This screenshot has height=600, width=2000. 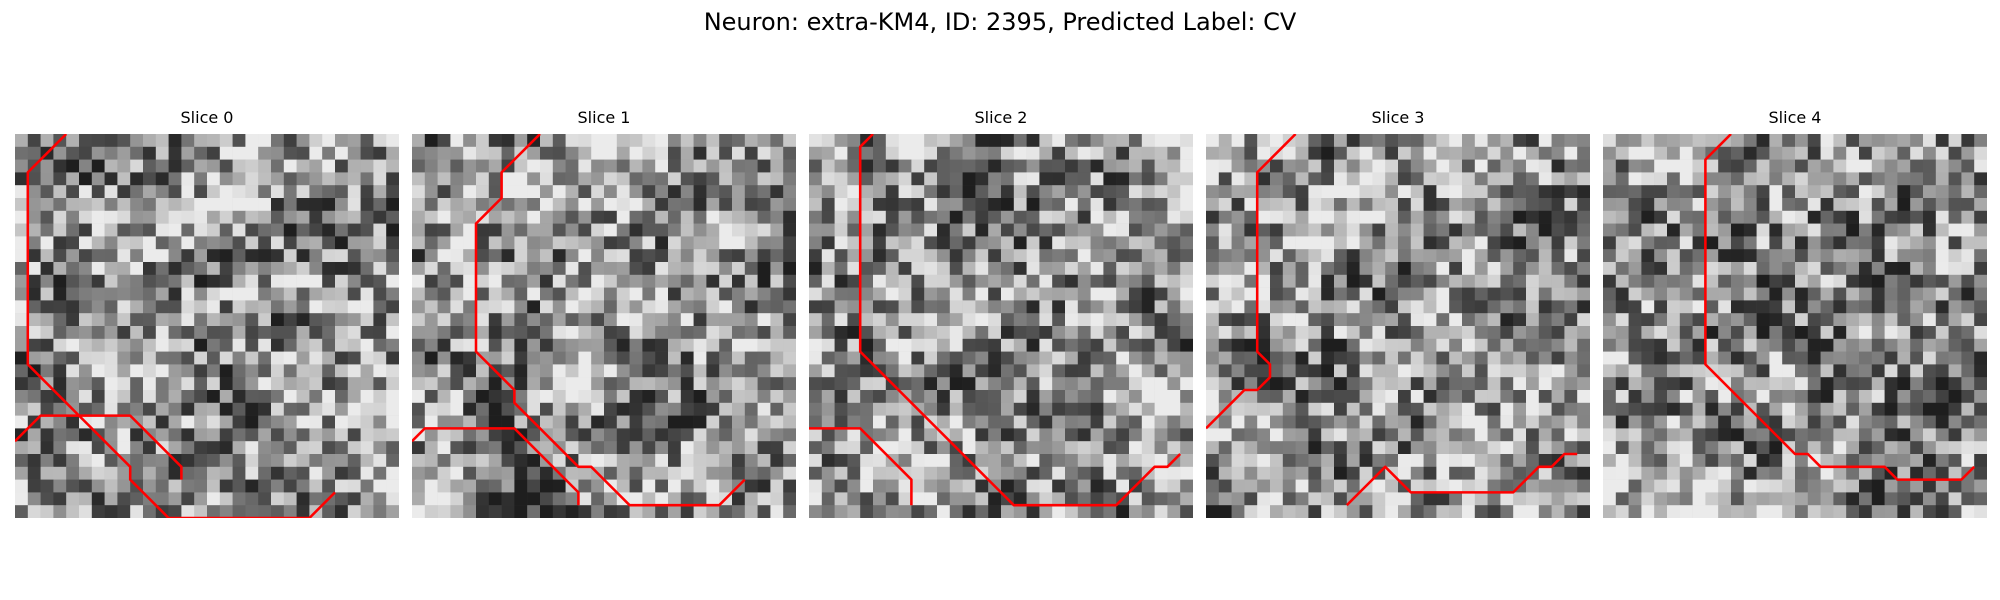 I want to click on slice-title-1: Slice 1, so click(x=604, y=117).